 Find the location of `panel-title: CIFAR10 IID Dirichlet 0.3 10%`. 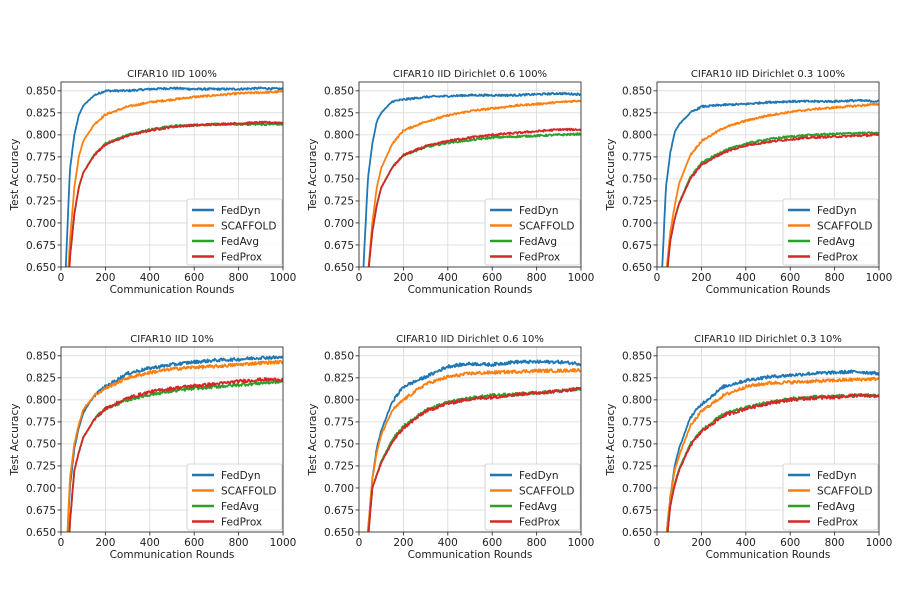

panel-title: CIFAR10 IID Dirichlet 0.3 10% is located at coordinates (768, 339).